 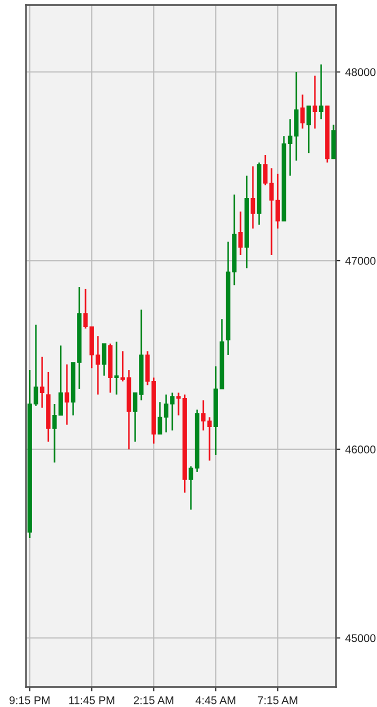 I want to click on y-tick-label: 48000, so click(x=360, y=72).